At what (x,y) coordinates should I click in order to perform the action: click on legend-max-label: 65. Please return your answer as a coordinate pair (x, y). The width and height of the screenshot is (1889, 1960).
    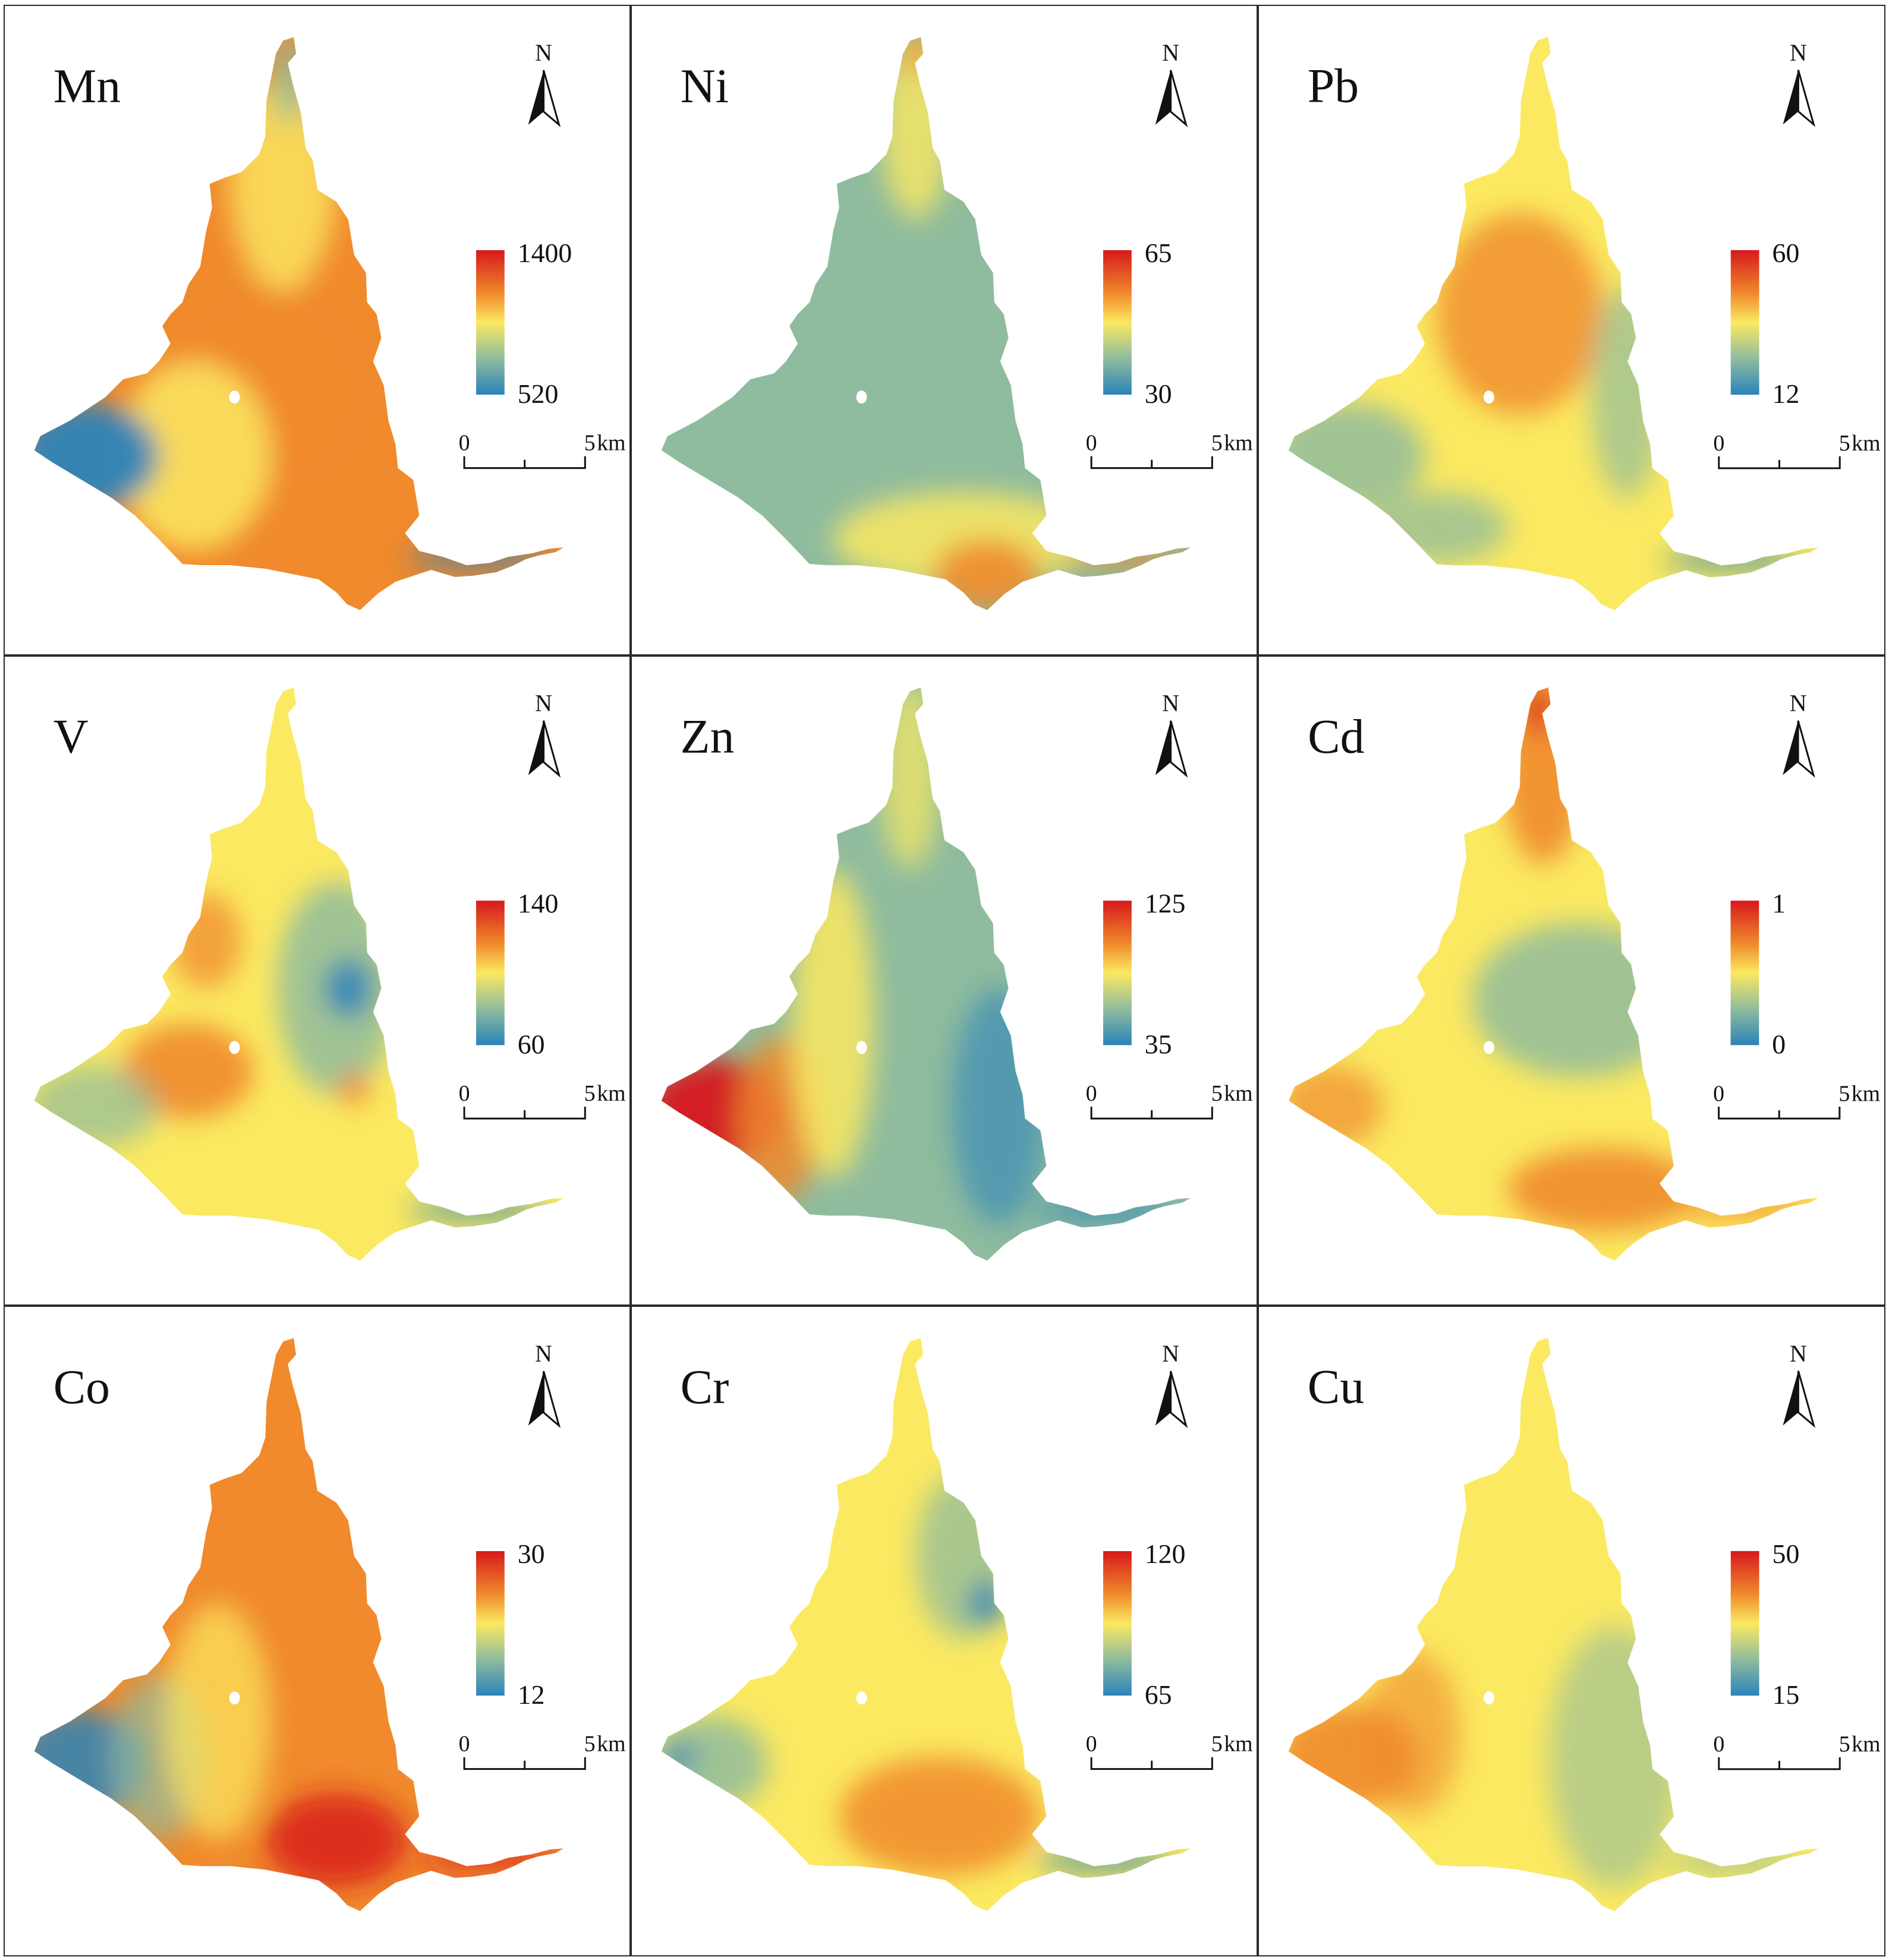
    Looking at the image, I should click on (1158, 253).